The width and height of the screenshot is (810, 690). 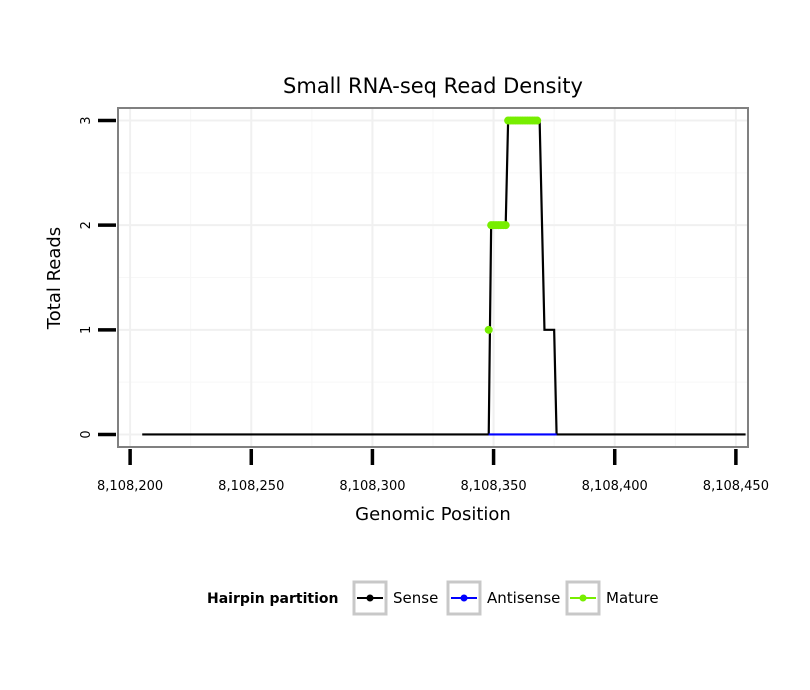 What do you see at coordinates (372, 486) in the screenshot?
I see `x-tick-label-2: 8,108,300` at bounding box center [372, 486].